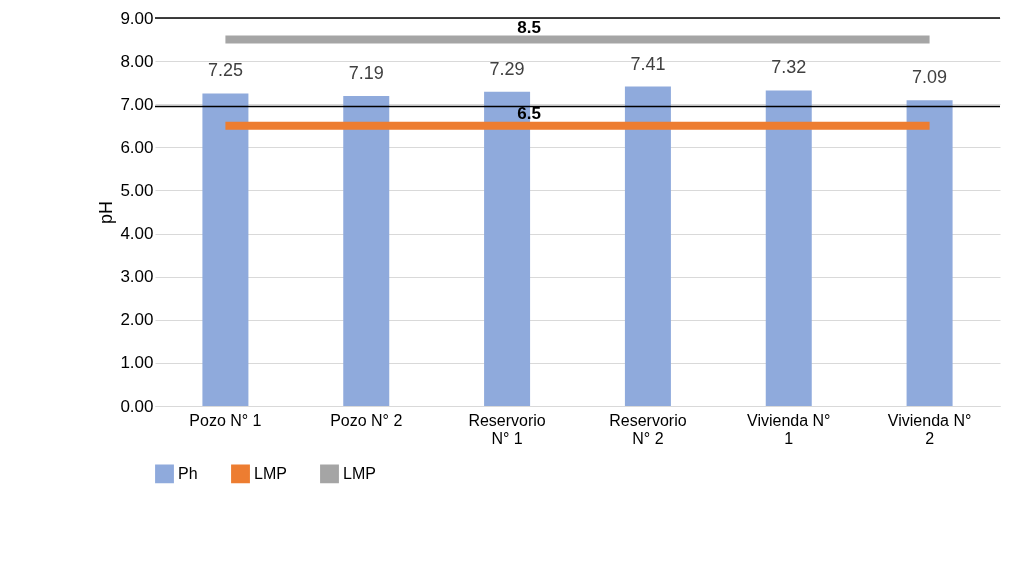  Describe the element at coordinates (137, 363) in the screenshot. I see `y-tick-label: 1.00` at that location.